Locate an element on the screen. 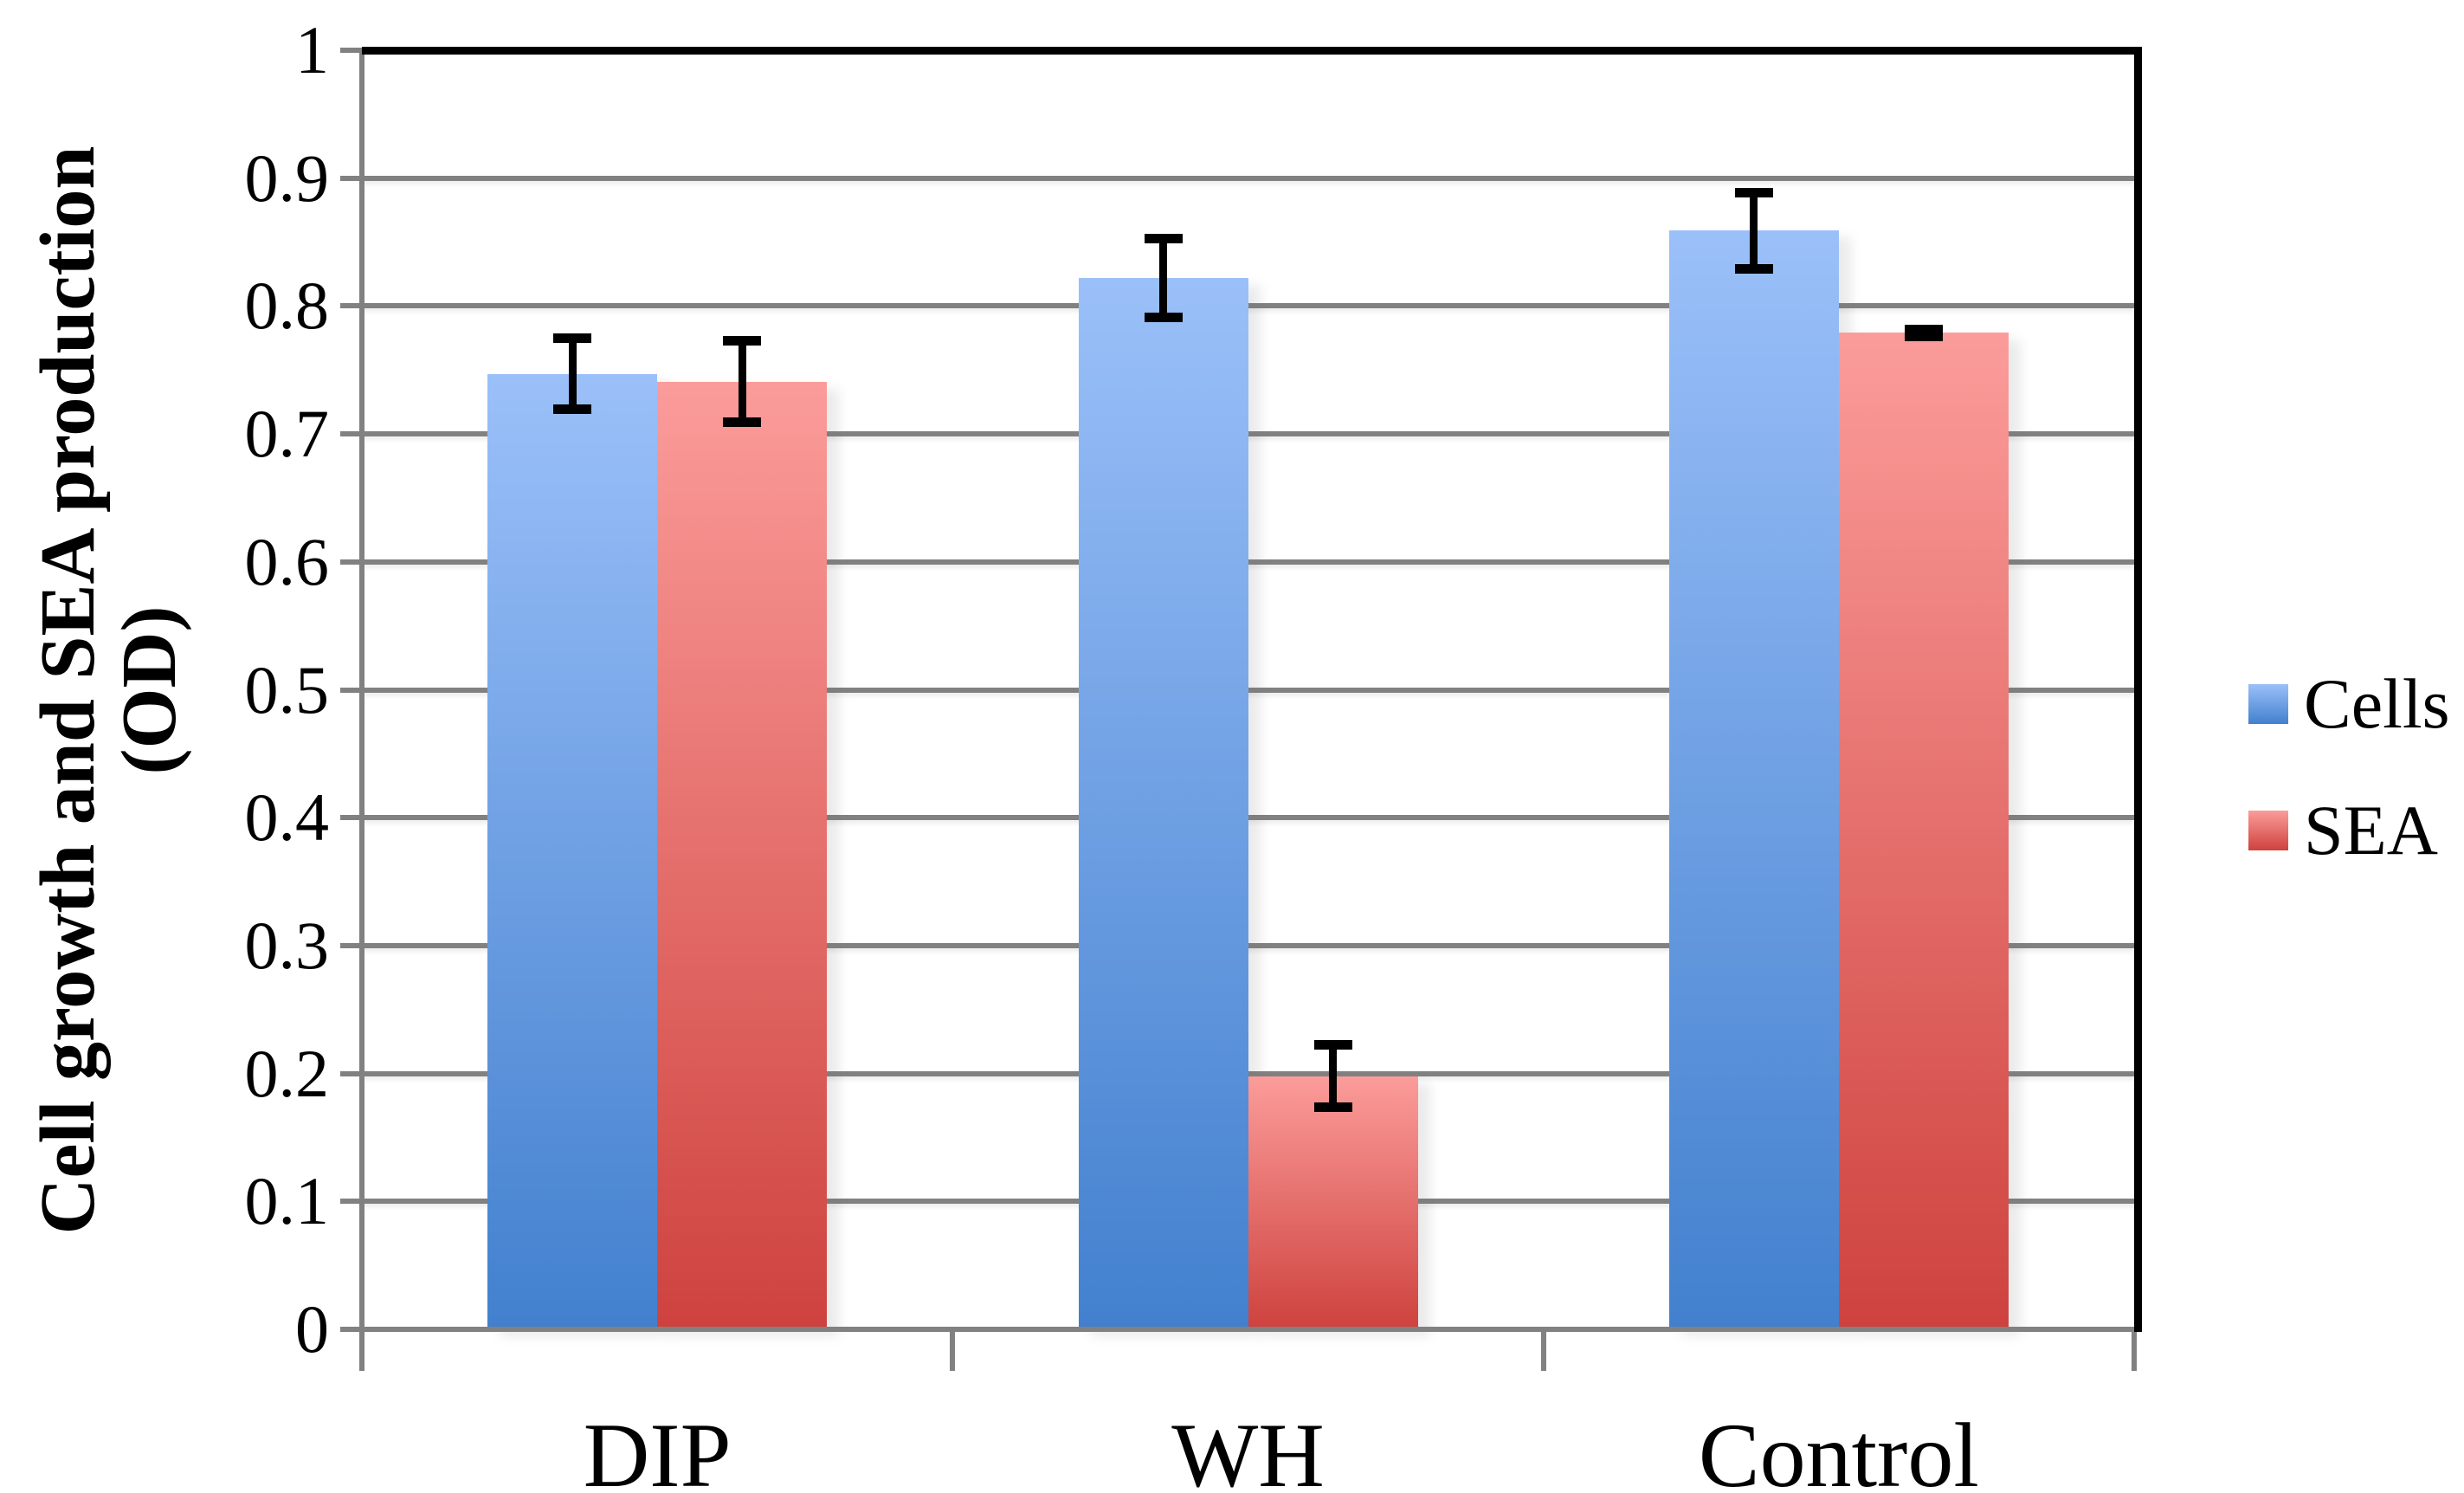  y-tick-label: 0.6 is located at coordinates (287, 561).